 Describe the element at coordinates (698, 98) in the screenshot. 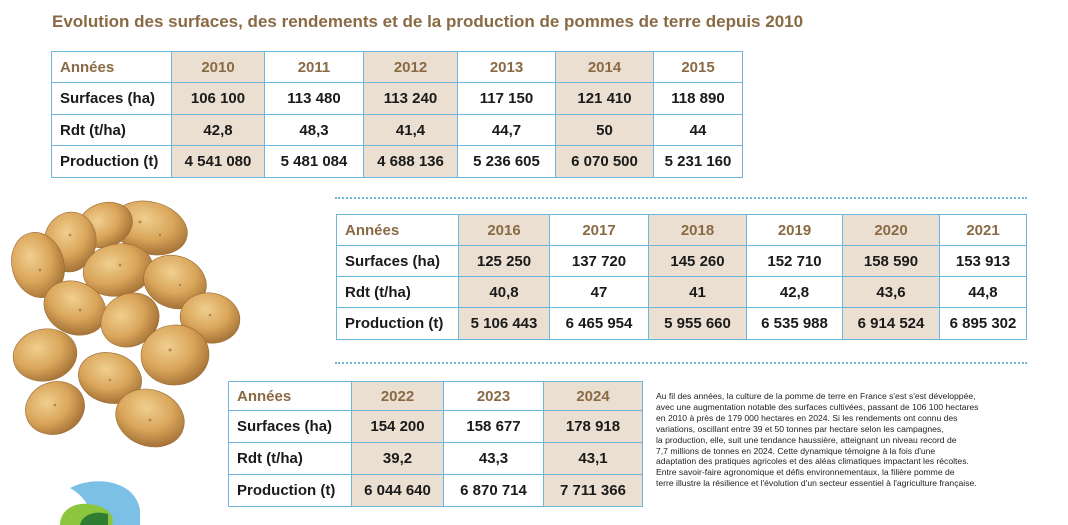

I see `value-cell: 118 890` at that location.